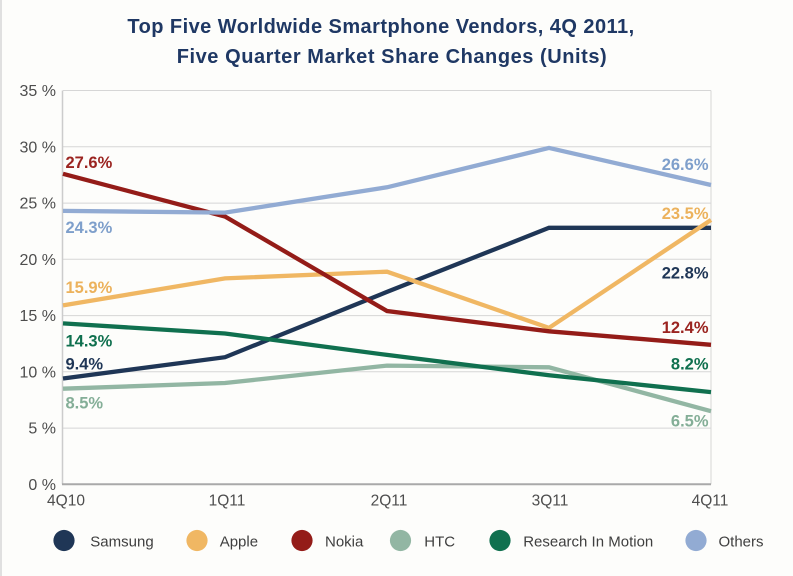 Image resolution: width=793 pixels, height=576 pixels. Describe the element at coordinates (389, 501) in the screenshot. I see `svg-text: 2Q11` at that location.